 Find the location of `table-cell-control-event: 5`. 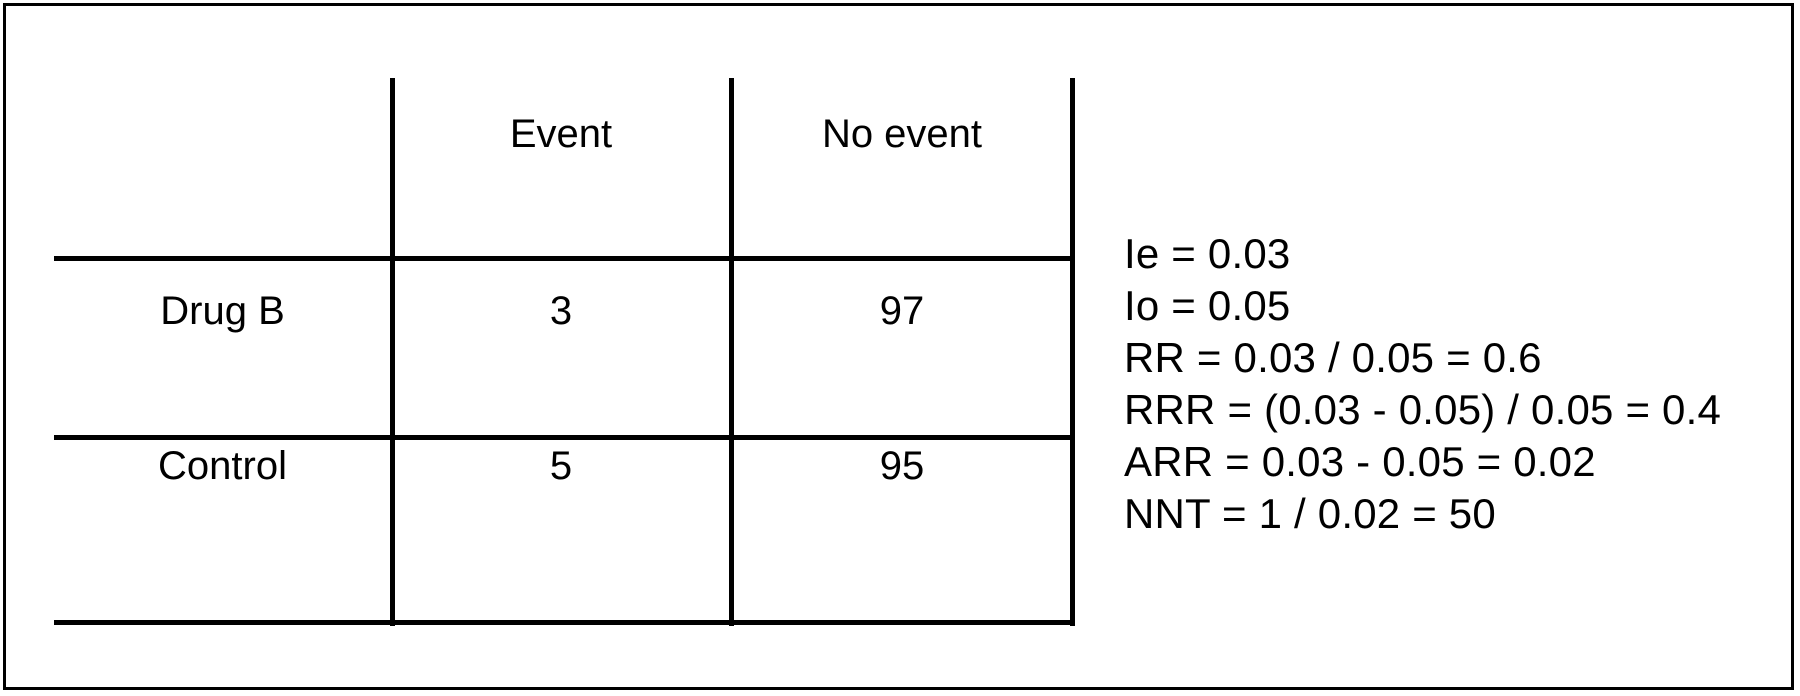

table-cell-control-event: 5 is located at coordinates (561, 466).